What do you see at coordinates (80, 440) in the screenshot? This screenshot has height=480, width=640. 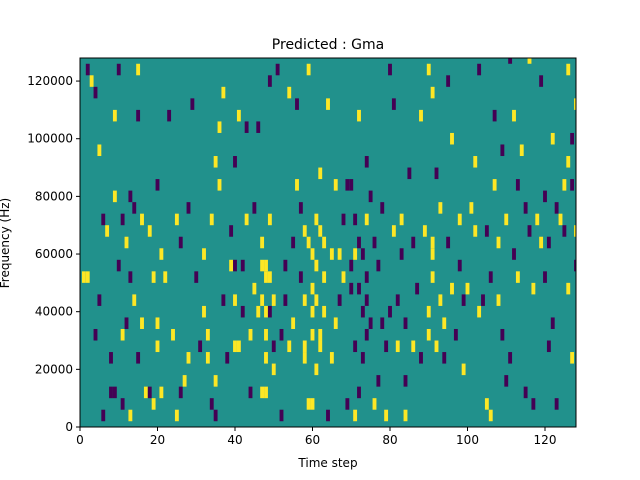 I see `x-tick-label: 0` at bounding box center [80, 440].